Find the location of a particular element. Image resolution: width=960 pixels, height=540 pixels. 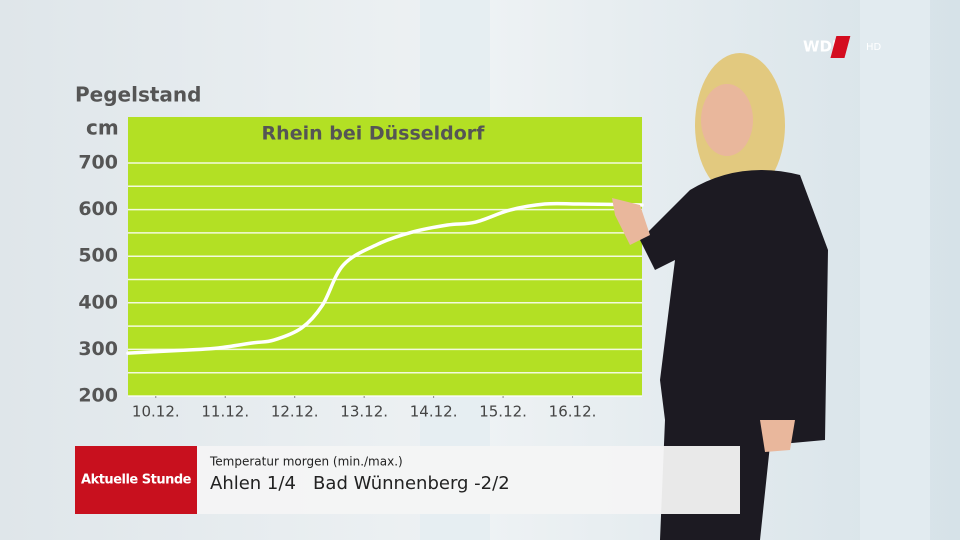

caption: Temperatur morgen (min./max.) is located at coordinates (306, 462).